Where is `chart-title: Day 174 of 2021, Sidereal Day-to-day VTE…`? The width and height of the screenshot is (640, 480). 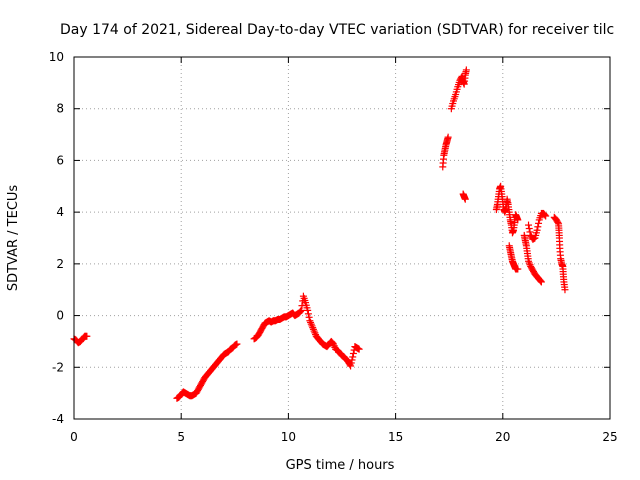
chart-title: Day 174 of 2021, Sidereal Day-to-day VTE… is located at coordinates (337, 30).